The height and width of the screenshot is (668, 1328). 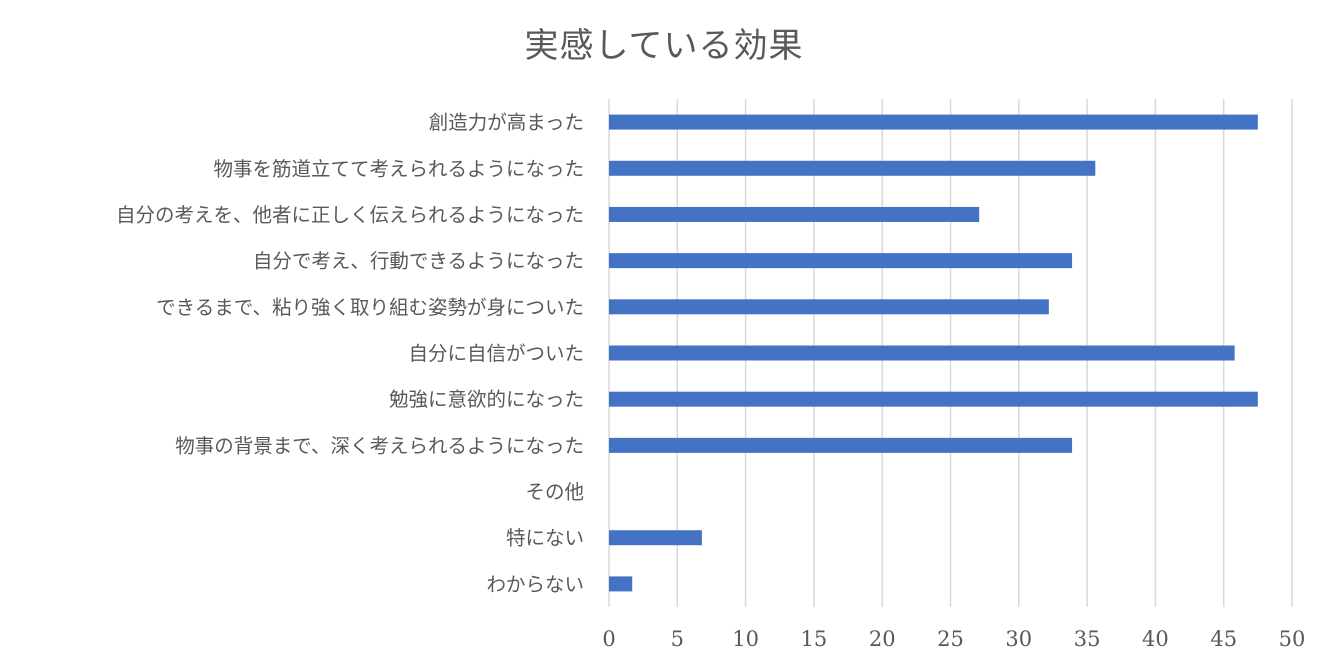 What do you see at coordinates (398, 168) in the screenshot?
I see `category-label: 物事を筋道立てて考えられるようになった` at bounding box center [398, 168].